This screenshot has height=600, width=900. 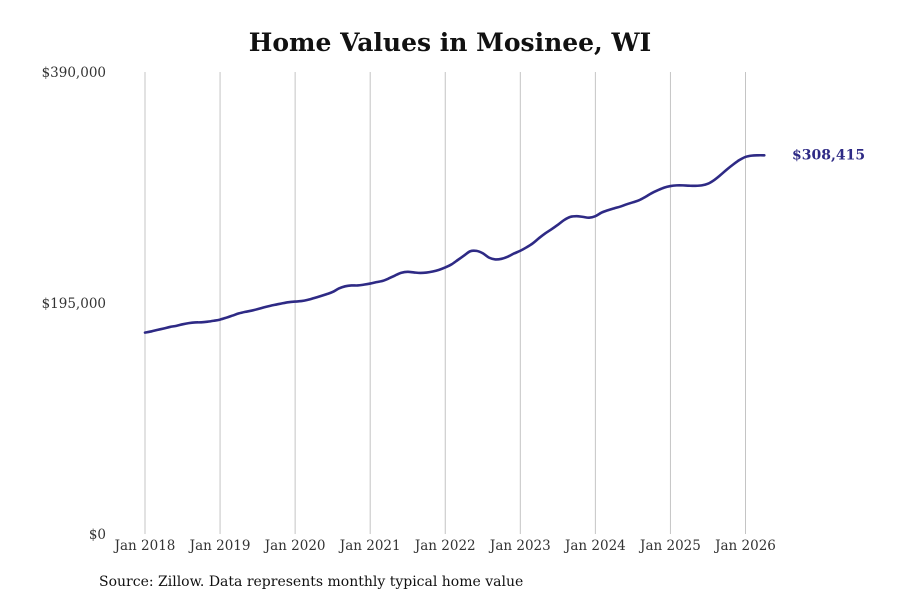 What do you see at coordinates (144, 546) in the screenshot?
I see `x-tick-label: Jan 2018` at bounding box center [144, 546].